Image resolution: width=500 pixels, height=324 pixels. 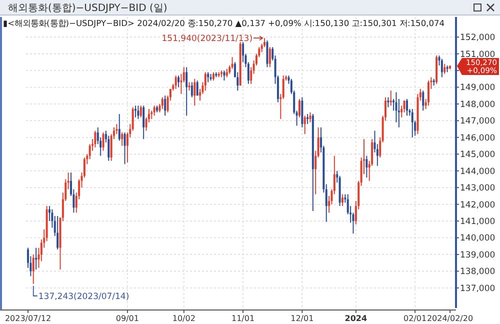 I want to click on x-tick-label: 12/01, so click(x=302, y=318).